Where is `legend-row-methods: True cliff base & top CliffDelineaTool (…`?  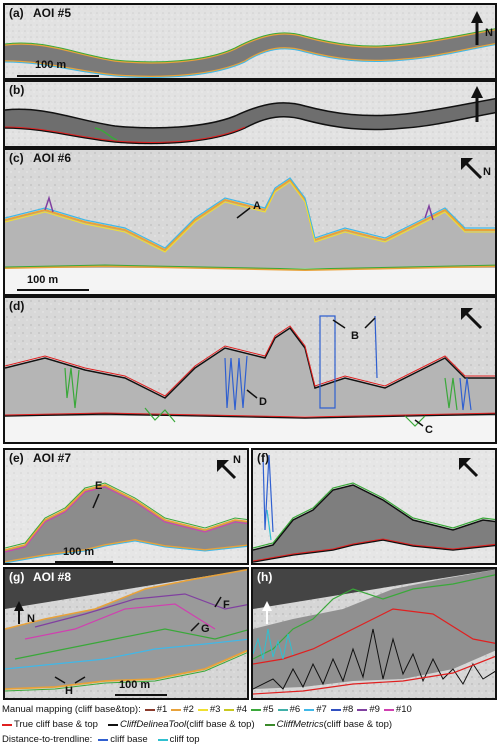
legend-row-methods: True cliff base & top CliffDelineaTool (… is located at coordinates (199, 724).